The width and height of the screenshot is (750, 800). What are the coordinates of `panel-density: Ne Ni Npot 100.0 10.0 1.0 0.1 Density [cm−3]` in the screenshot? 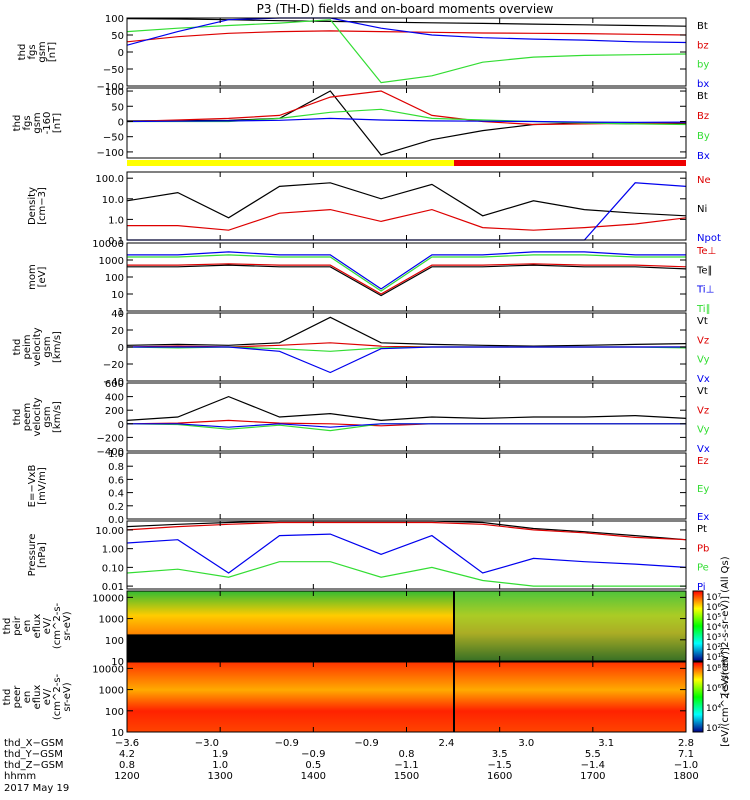 It's located at (374, 209).